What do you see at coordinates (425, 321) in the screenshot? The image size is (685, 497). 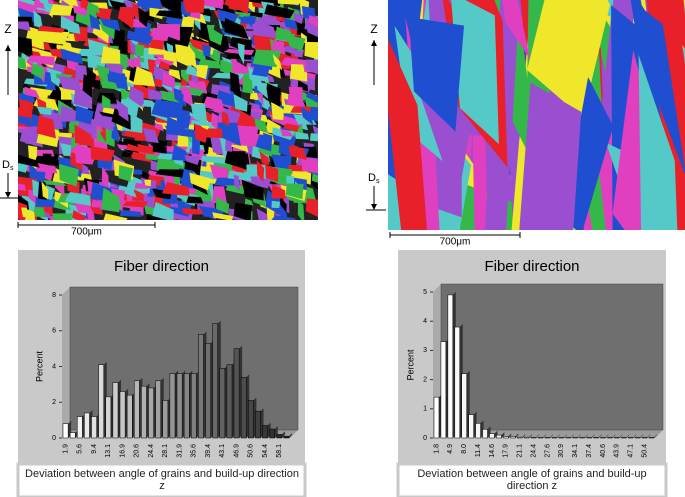 I see `y-tick-label: 4` at bounding box center [425, 321].